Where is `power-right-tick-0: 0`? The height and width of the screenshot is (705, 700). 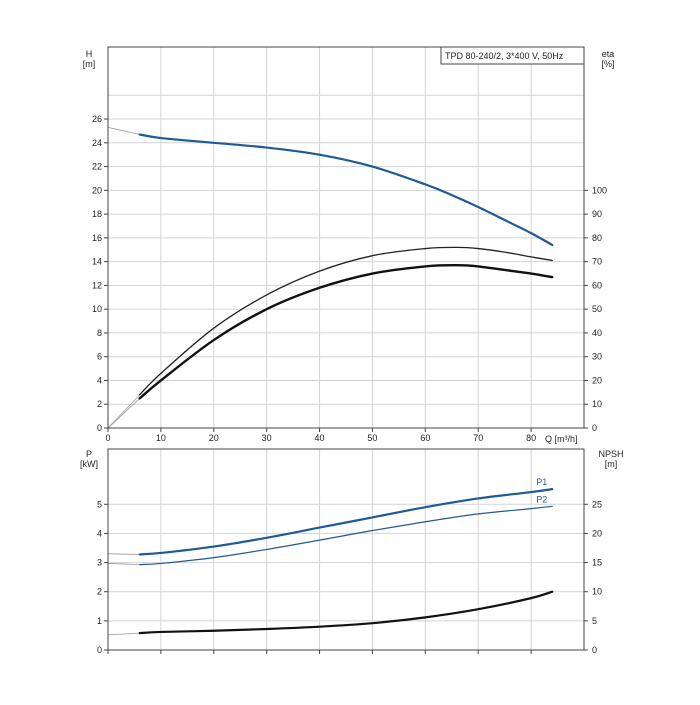
power-right-tick-0: 0 is located at coordinates (594, 650).